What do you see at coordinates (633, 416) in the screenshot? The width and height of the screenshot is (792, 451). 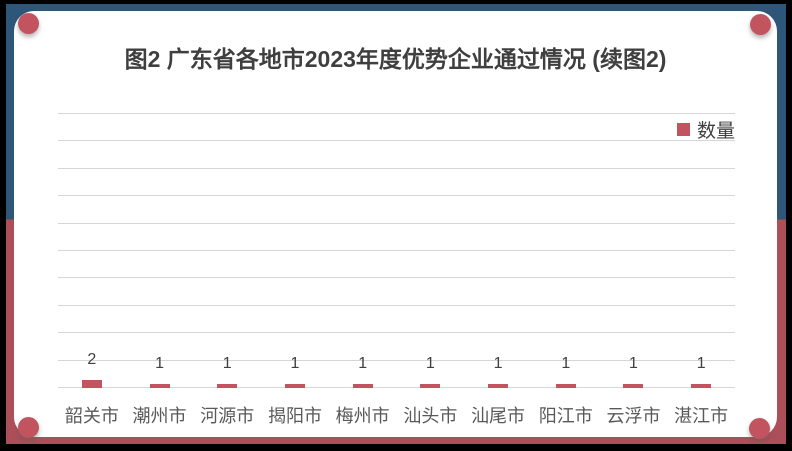 I see `x-tick-label: 云浮市` at bounding box center [633, 416].